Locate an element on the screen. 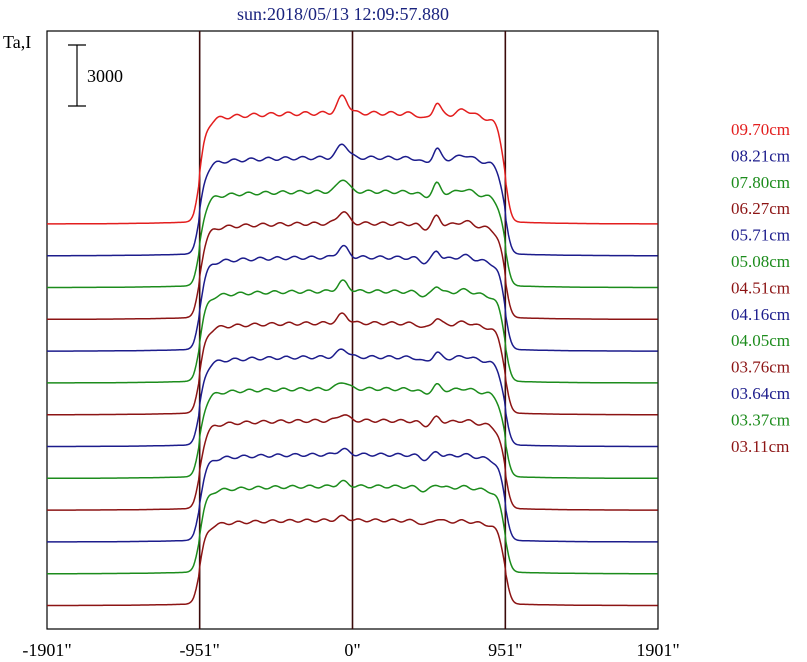 This screenshot has height=662, width=807. x-tick-label-1: -951" is located at coordinates (199, 650).